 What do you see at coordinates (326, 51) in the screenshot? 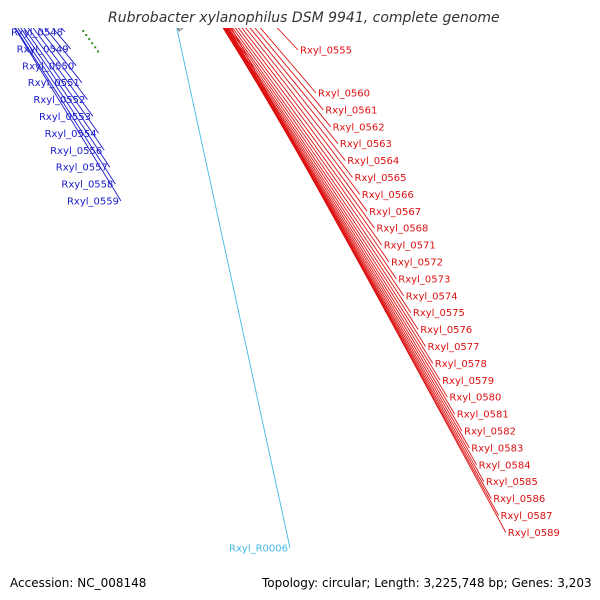
I see `gene-label: Rxyl_0555` at bounding box center [326, 51].